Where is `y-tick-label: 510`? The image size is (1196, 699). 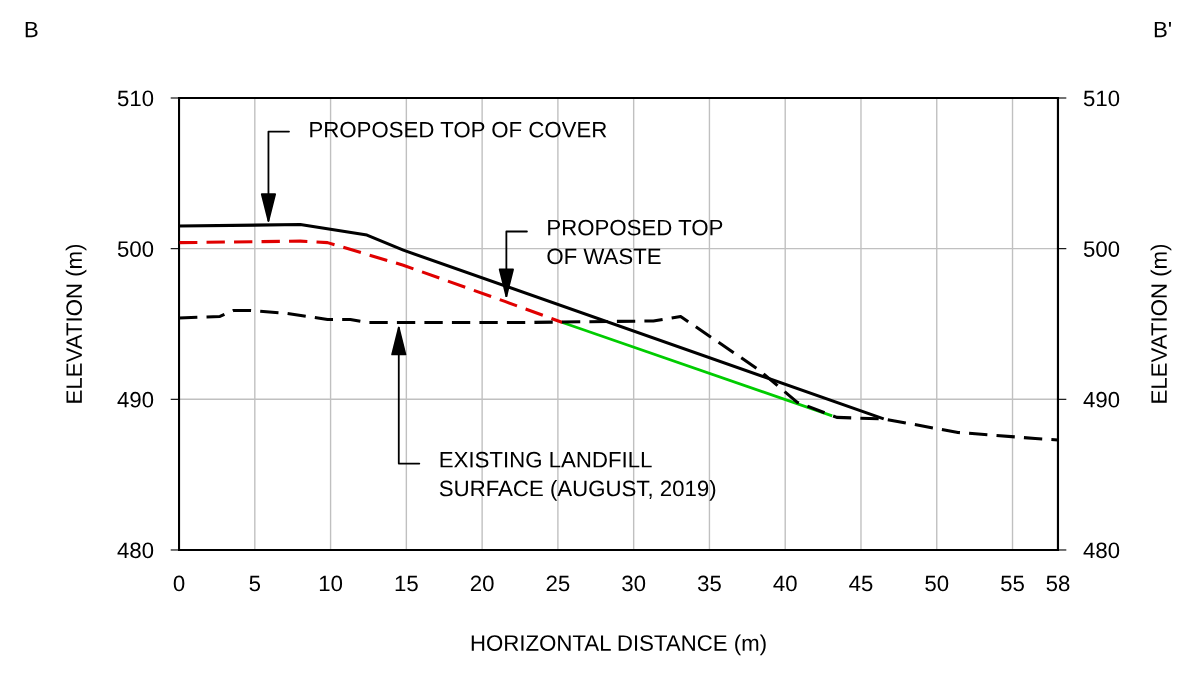
y-tick-label: 510 is located at coordinates (135, 98).